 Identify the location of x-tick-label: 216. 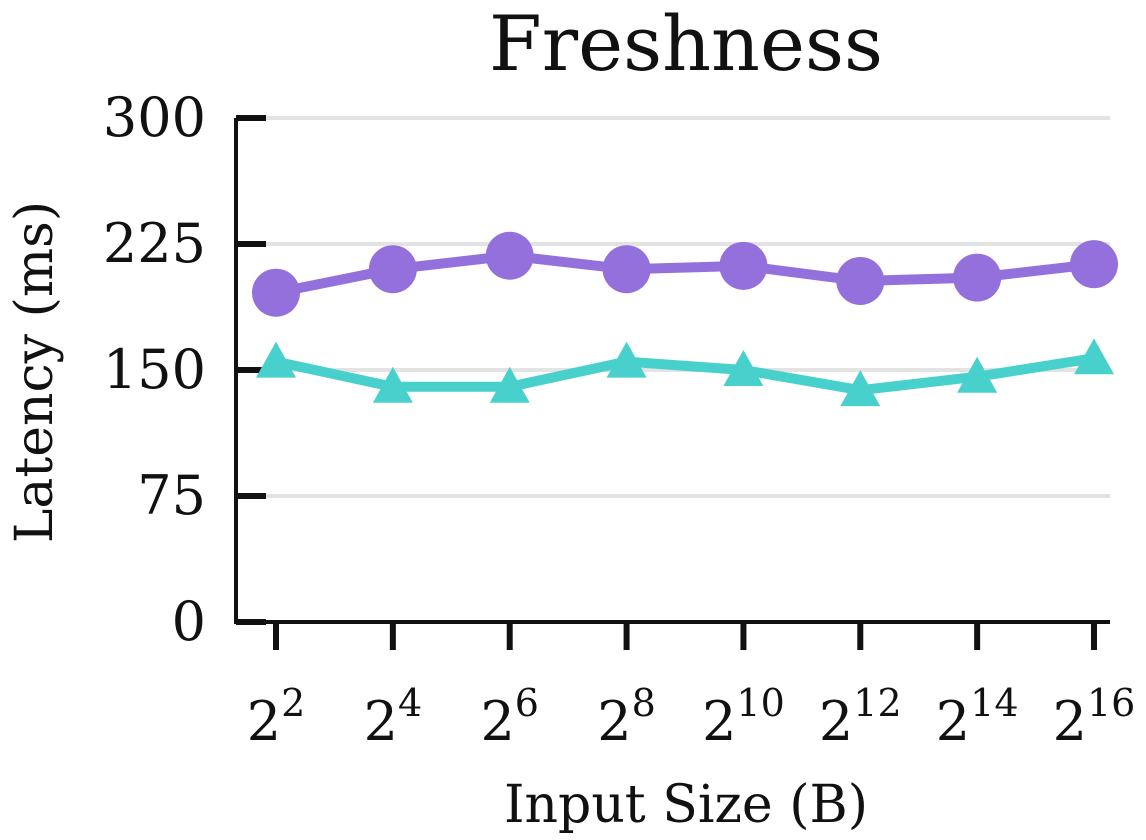
(1094, 717).